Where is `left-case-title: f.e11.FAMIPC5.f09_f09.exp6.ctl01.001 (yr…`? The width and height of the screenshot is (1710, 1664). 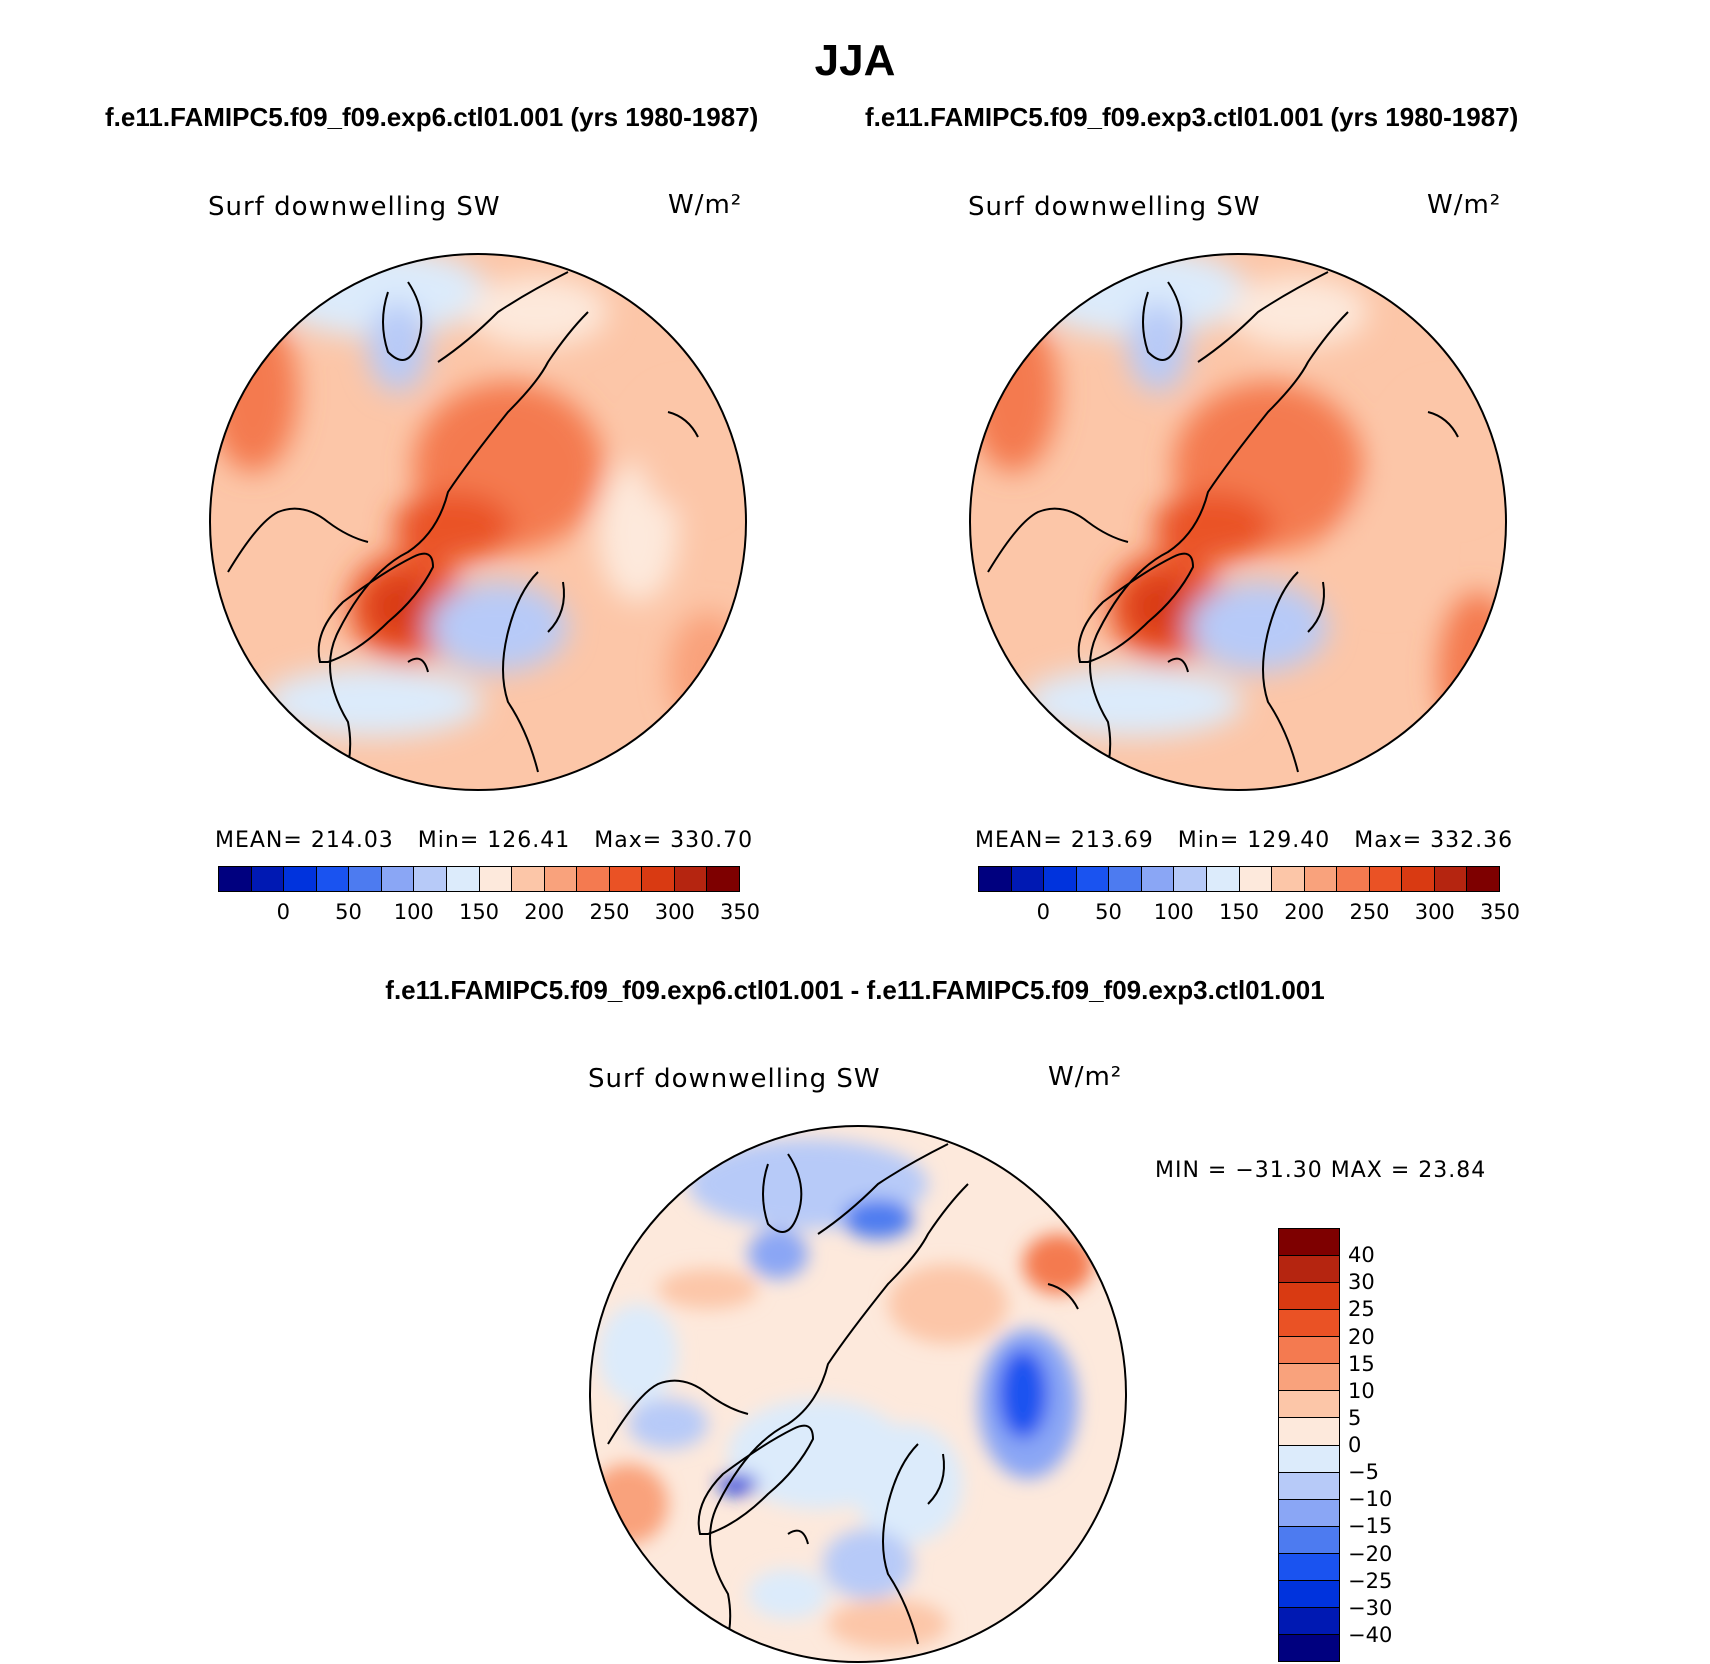 left-case-title: f.e11.FAMIPC5.f09_f09.exp6.ctl01.001 (yr… is located at coordinates (432, 117).